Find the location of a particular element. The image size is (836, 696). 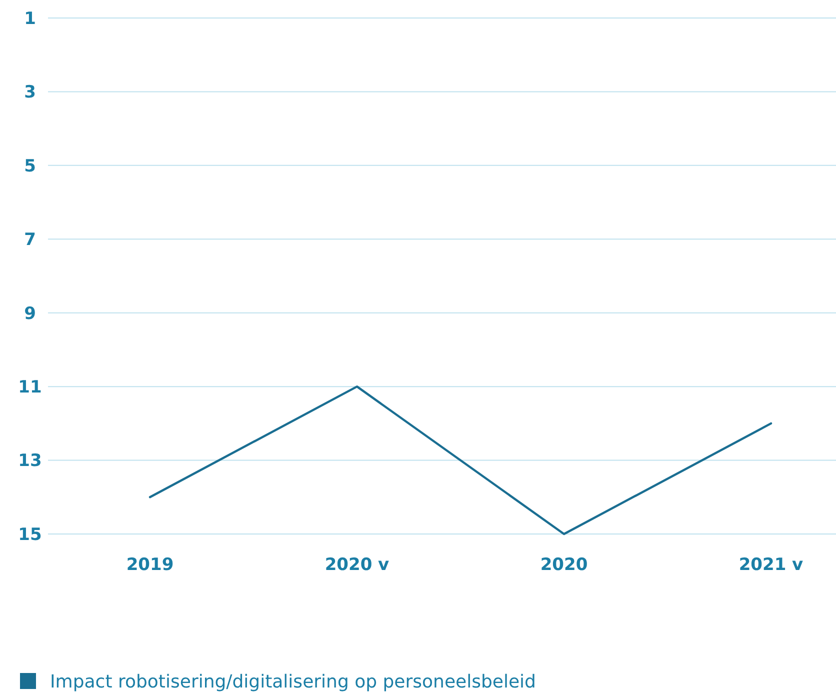

y-tick-label: 9 is located at coordinates (30, 314).